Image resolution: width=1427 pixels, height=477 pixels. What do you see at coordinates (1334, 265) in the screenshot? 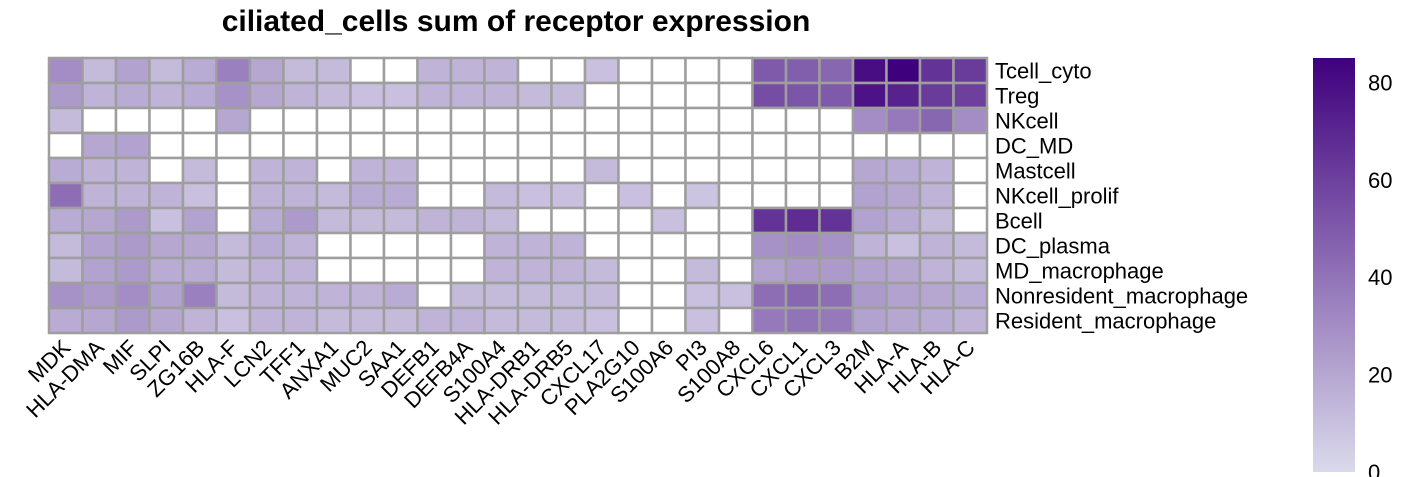
I see `color-legend-bar` at bounding box center [1334, 265].